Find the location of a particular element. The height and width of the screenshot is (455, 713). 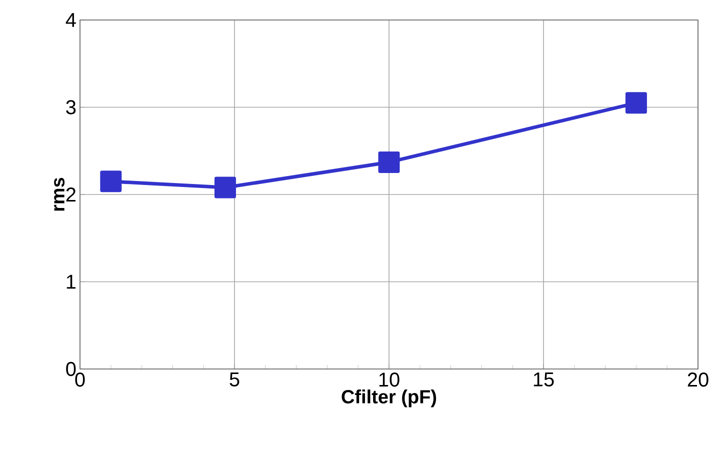

y-tick-label: 2 is located at coordinates (71, 195).